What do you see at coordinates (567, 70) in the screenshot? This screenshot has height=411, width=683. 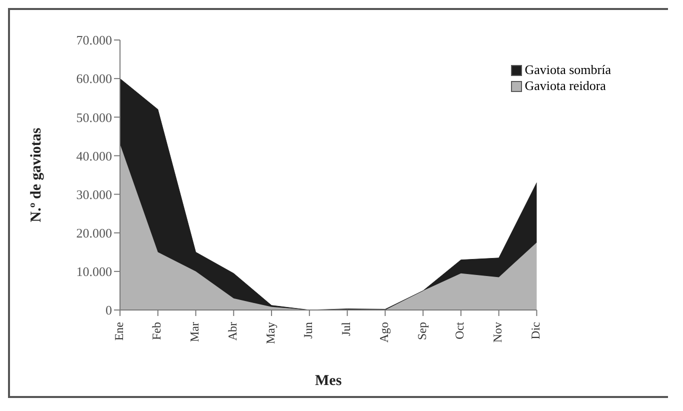 I see `legend-label: Gaviota sombría` at bounding box center [567, 70].